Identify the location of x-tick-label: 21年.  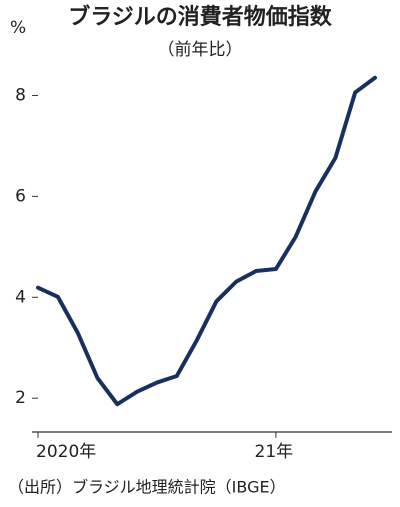
(274, 452).